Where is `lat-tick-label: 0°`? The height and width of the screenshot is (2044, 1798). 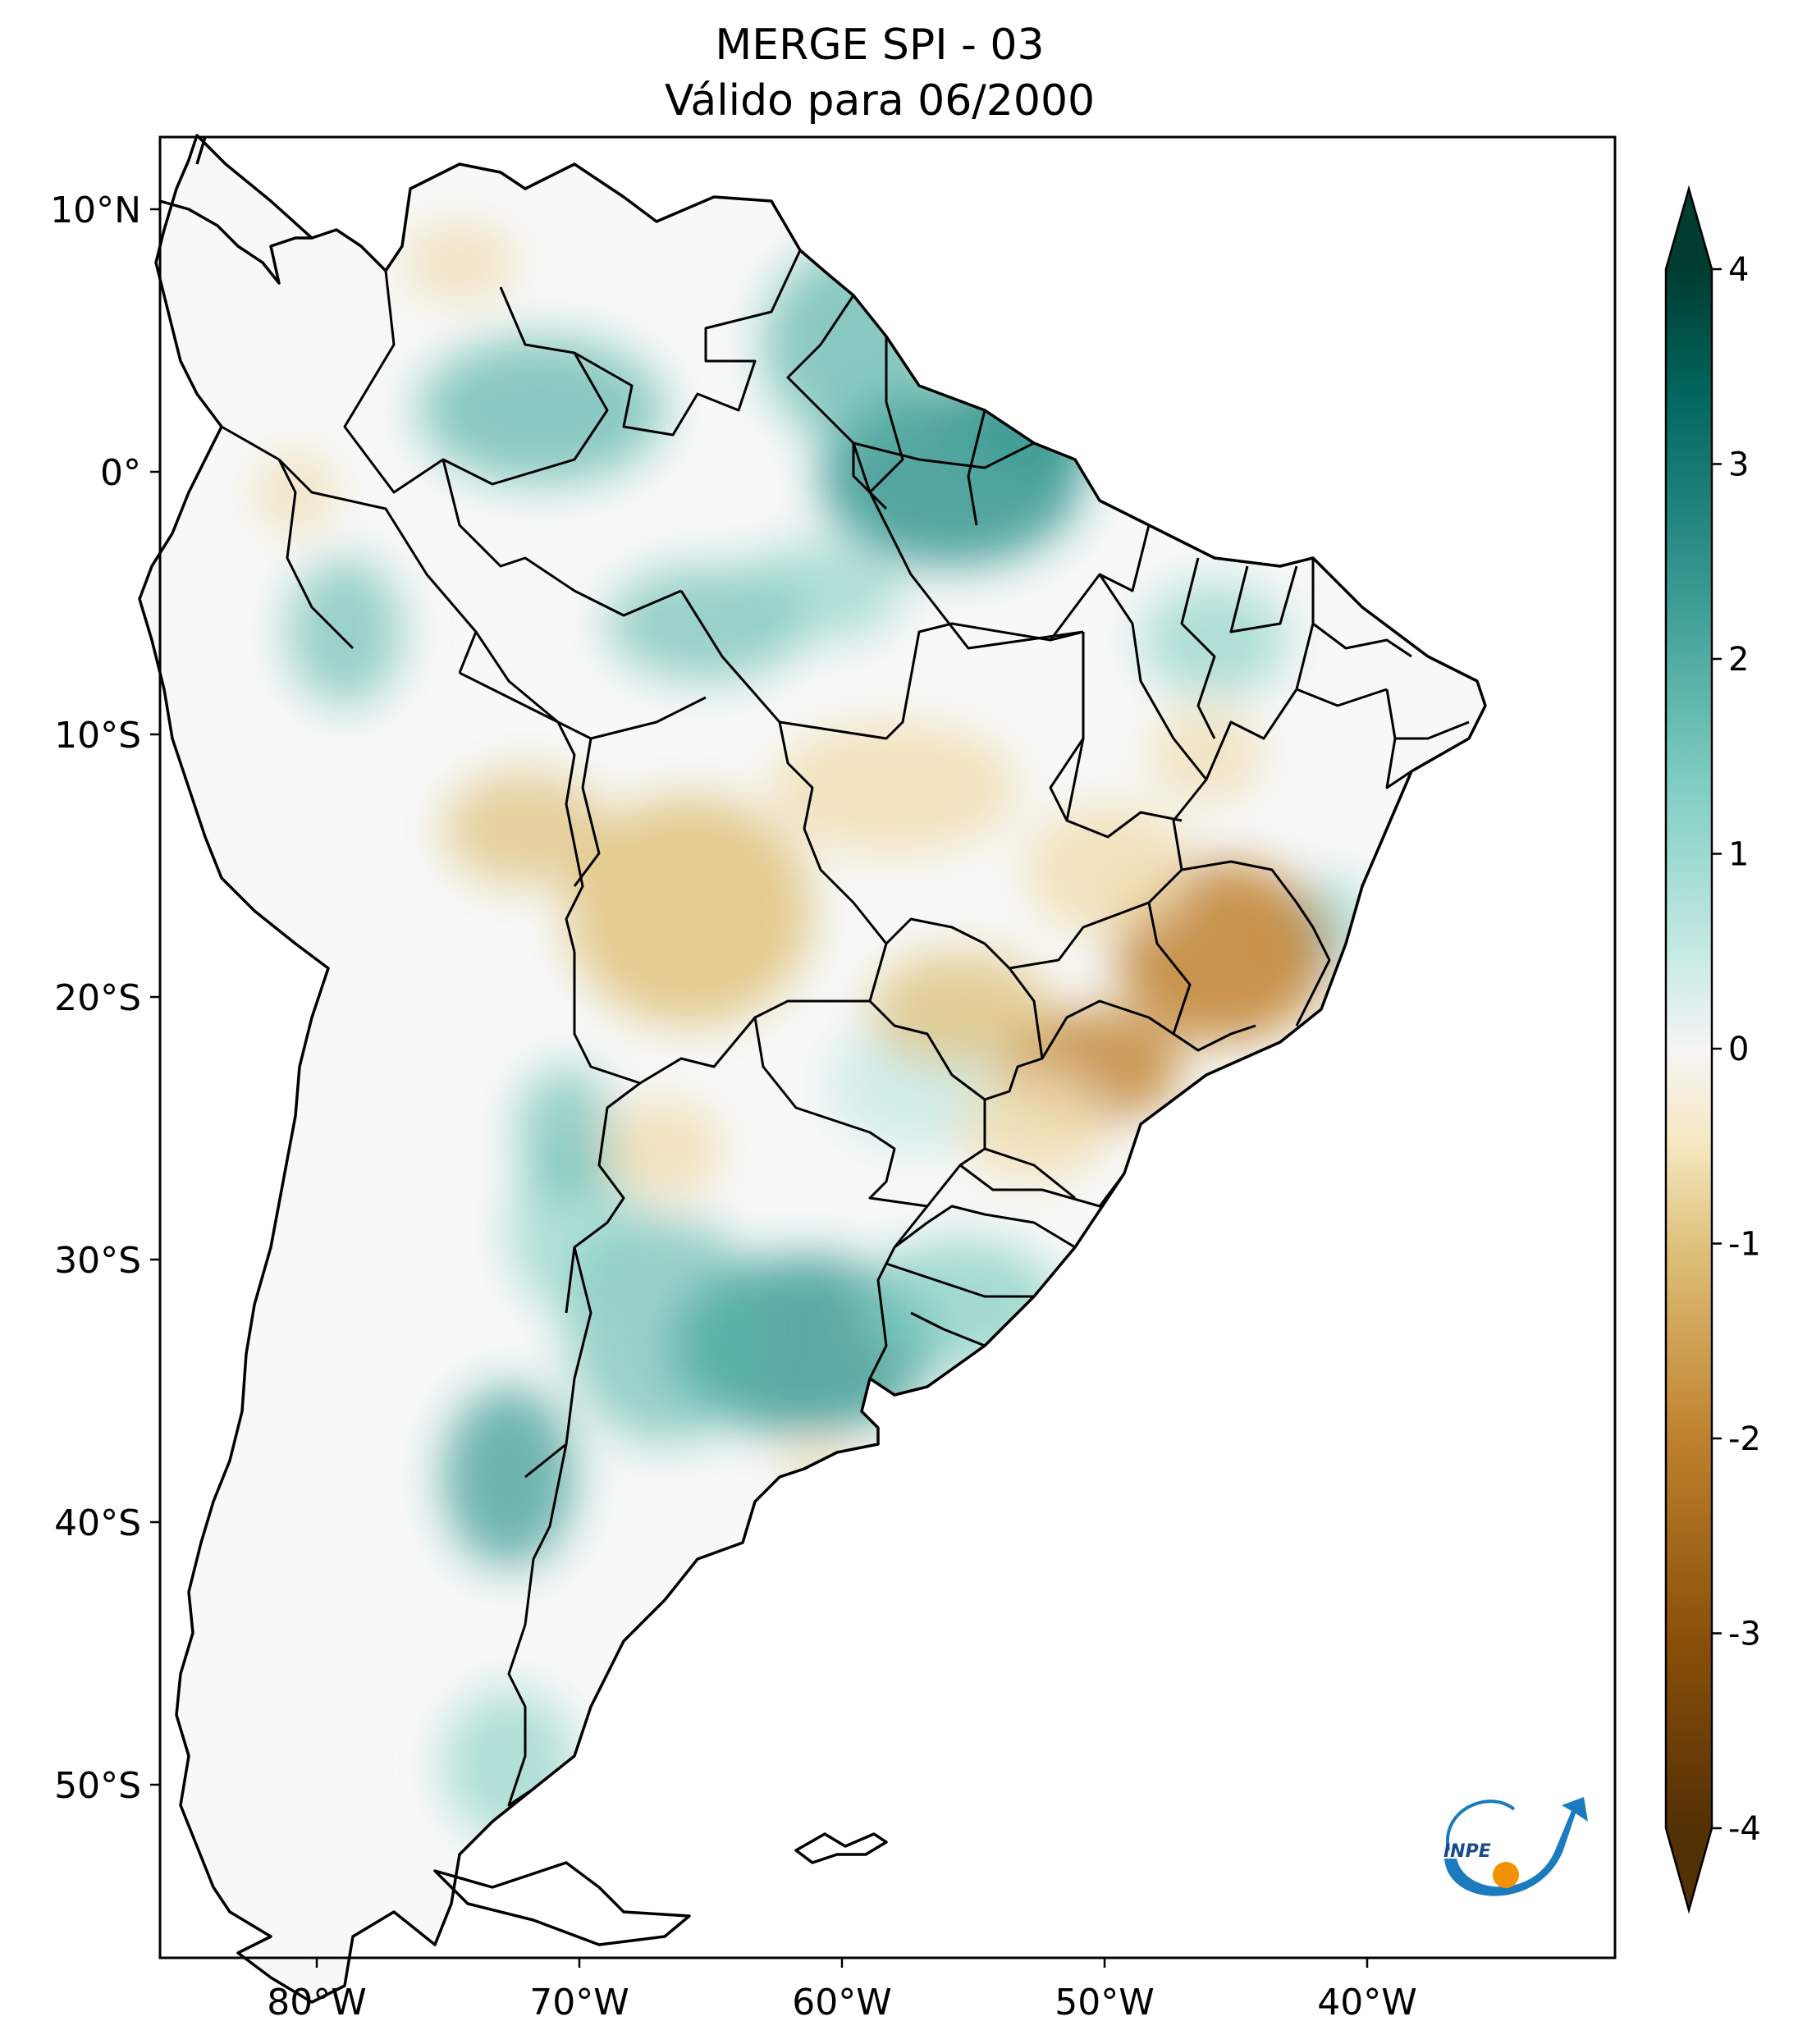
lat-tick-label: 0° is located at coordinates (120, 473).